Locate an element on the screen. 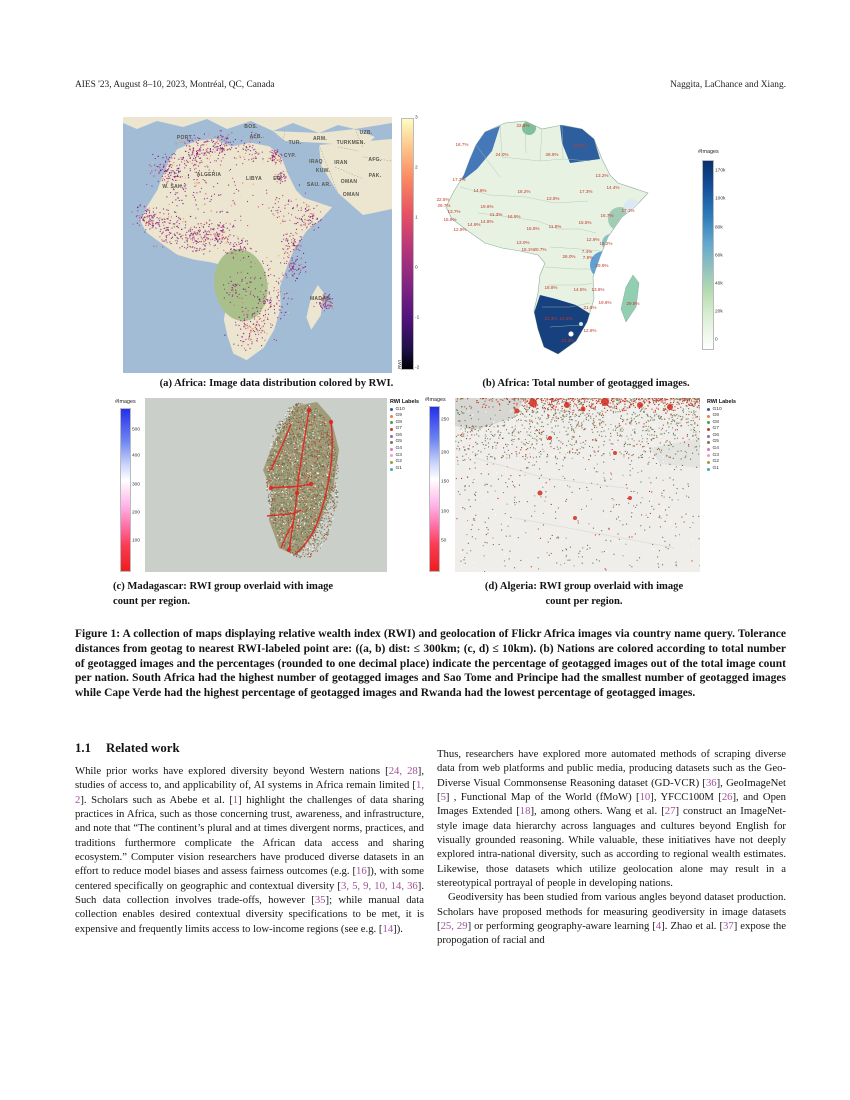  header-authors: Naggita, LaChance and Xiang. is located at coordinates (728, 85).